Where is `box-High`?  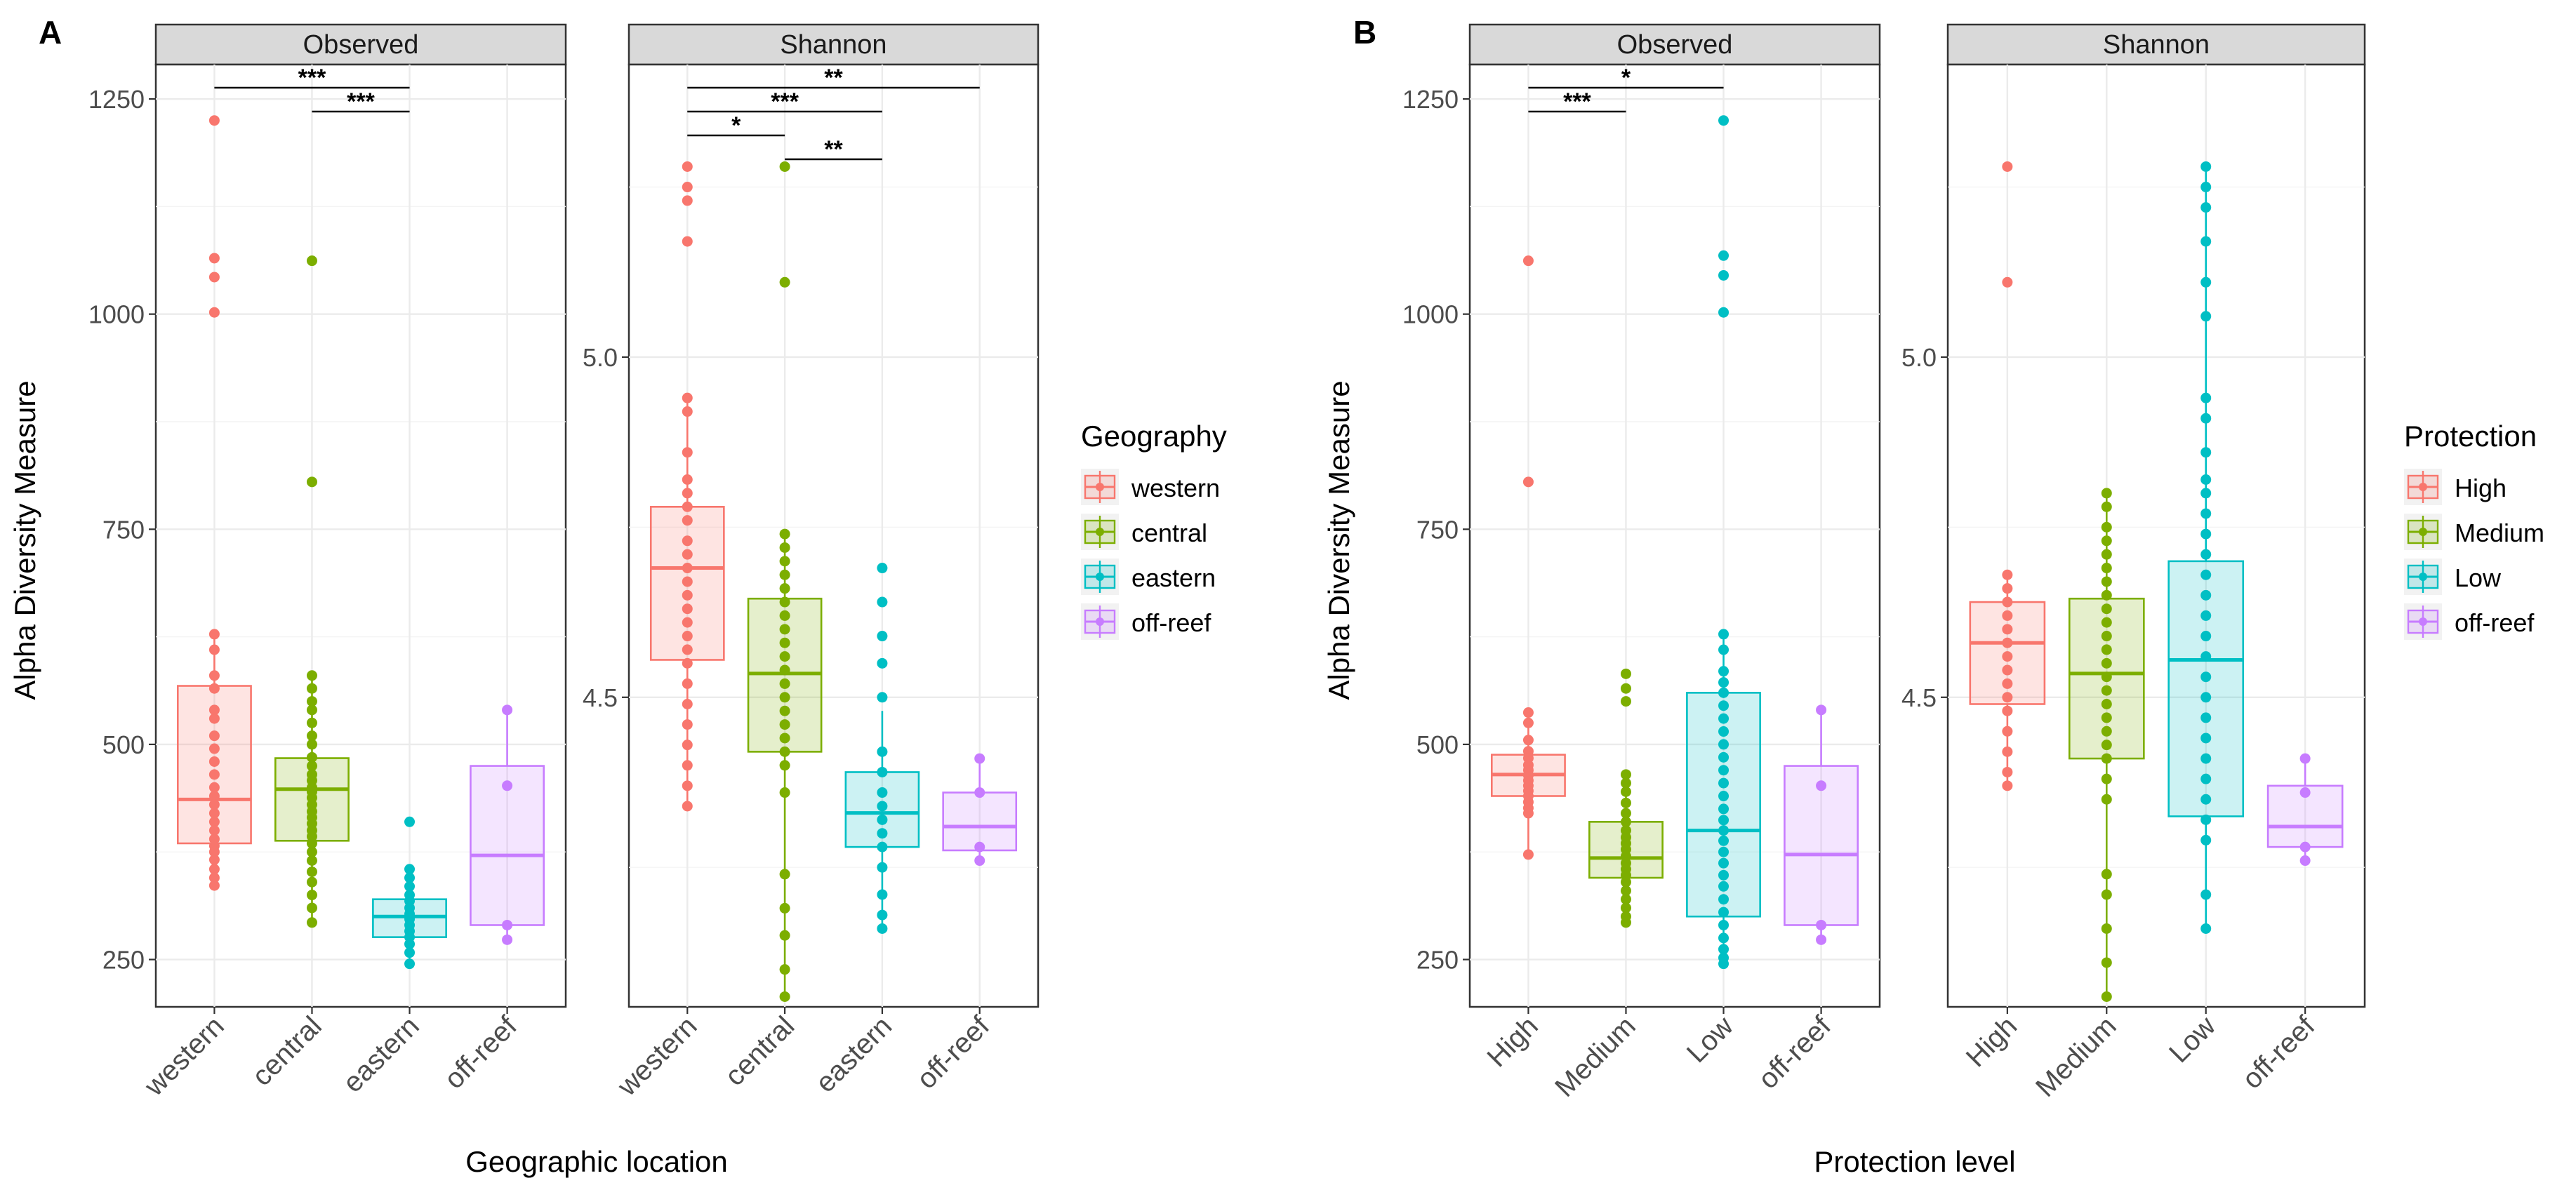 box-High is located at coordinates (2008, 476).